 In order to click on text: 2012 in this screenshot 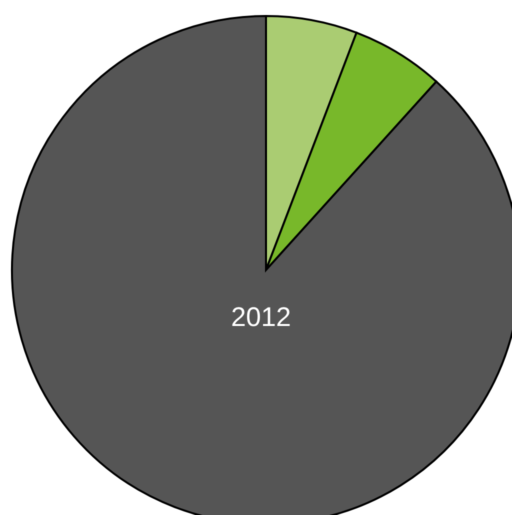, I will do `click(261, 317)`.